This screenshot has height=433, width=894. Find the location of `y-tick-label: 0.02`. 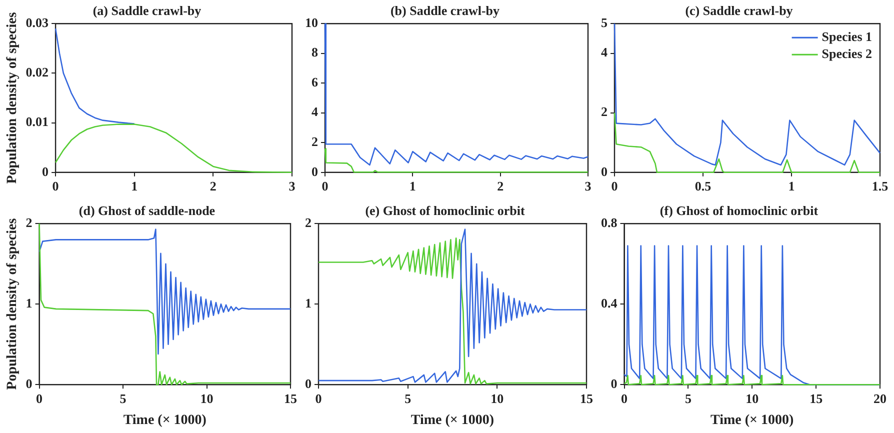

y-tick-label: 0.02 is located at coordinates (37, 72).